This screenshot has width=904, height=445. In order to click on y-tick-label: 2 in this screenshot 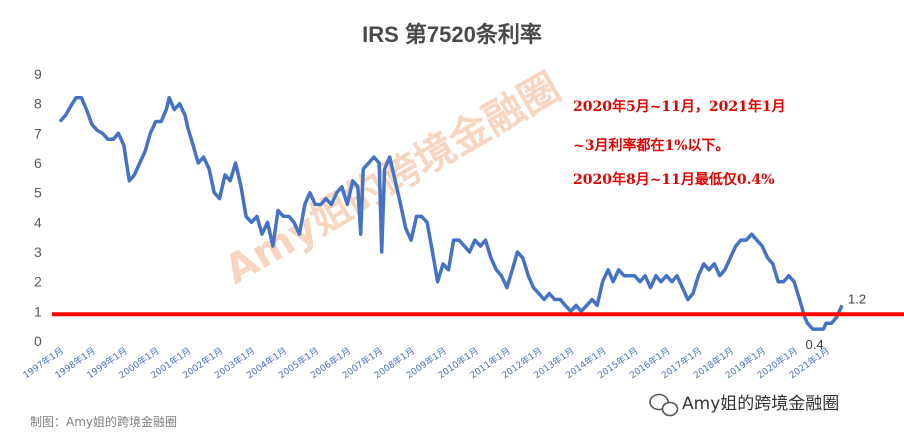, I will do `click(38, 282)`.